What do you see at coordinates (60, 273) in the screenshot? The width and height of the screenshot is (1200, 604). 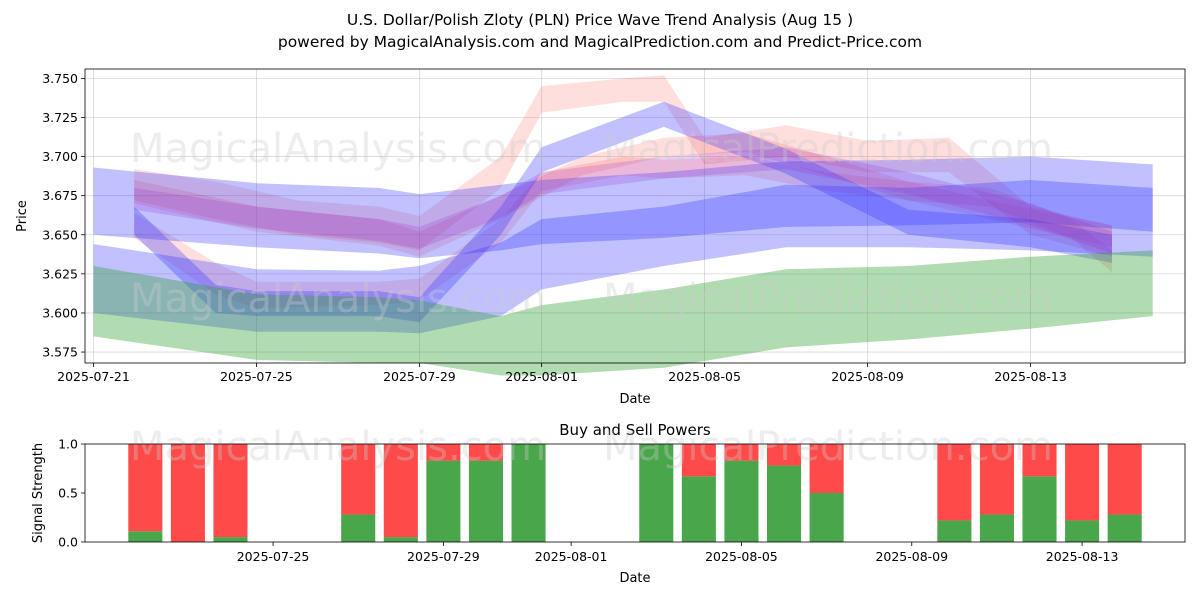 I see `price-y-tick-label: 3.625` at bounding box center [60, 273].